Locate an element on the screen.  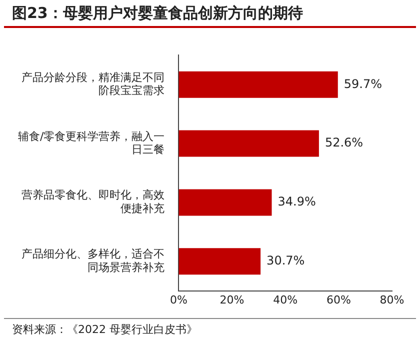
x-tick-label: 20% is located at coordinates (232, 299).